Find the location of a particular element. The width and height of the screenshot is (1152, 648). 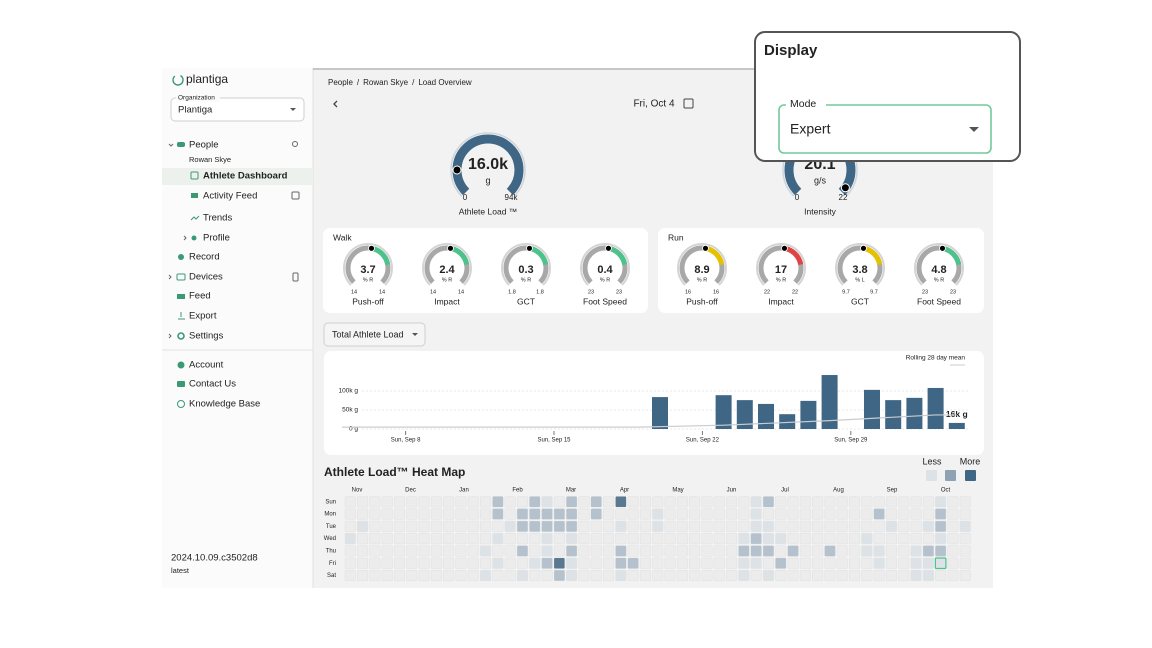

nav-people: People is located at coordinates (204, 145).